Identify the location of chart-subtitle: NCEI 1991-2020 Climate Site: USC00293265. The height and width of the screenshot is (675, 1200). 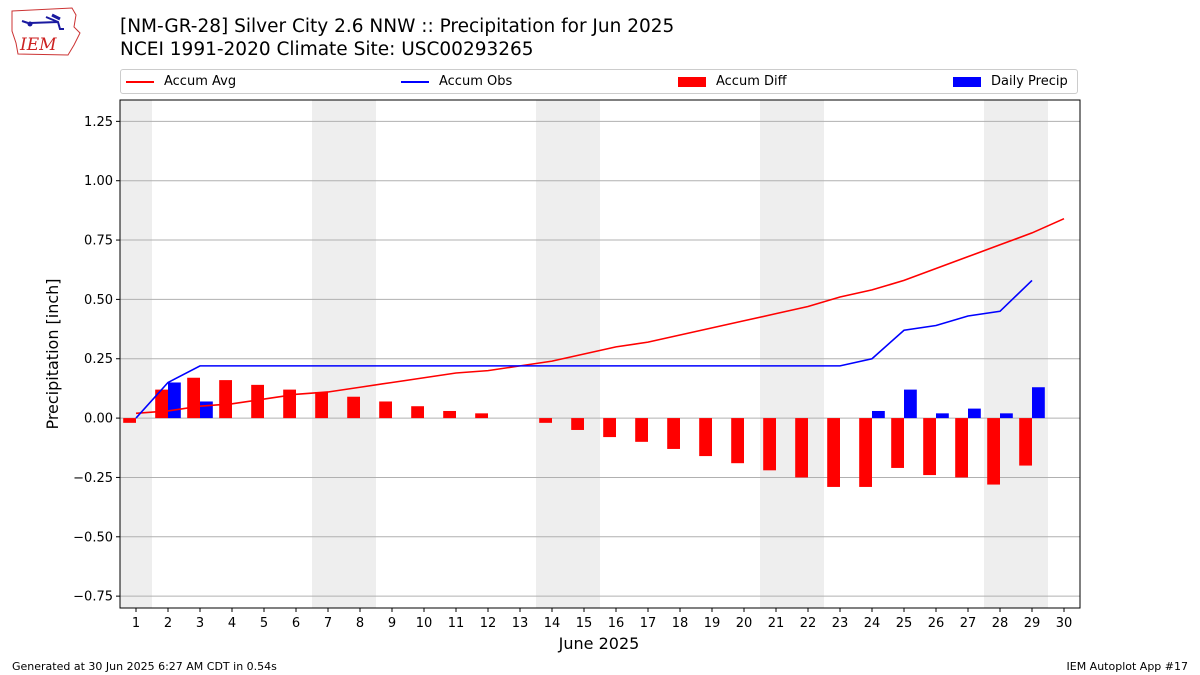
(327, 49).